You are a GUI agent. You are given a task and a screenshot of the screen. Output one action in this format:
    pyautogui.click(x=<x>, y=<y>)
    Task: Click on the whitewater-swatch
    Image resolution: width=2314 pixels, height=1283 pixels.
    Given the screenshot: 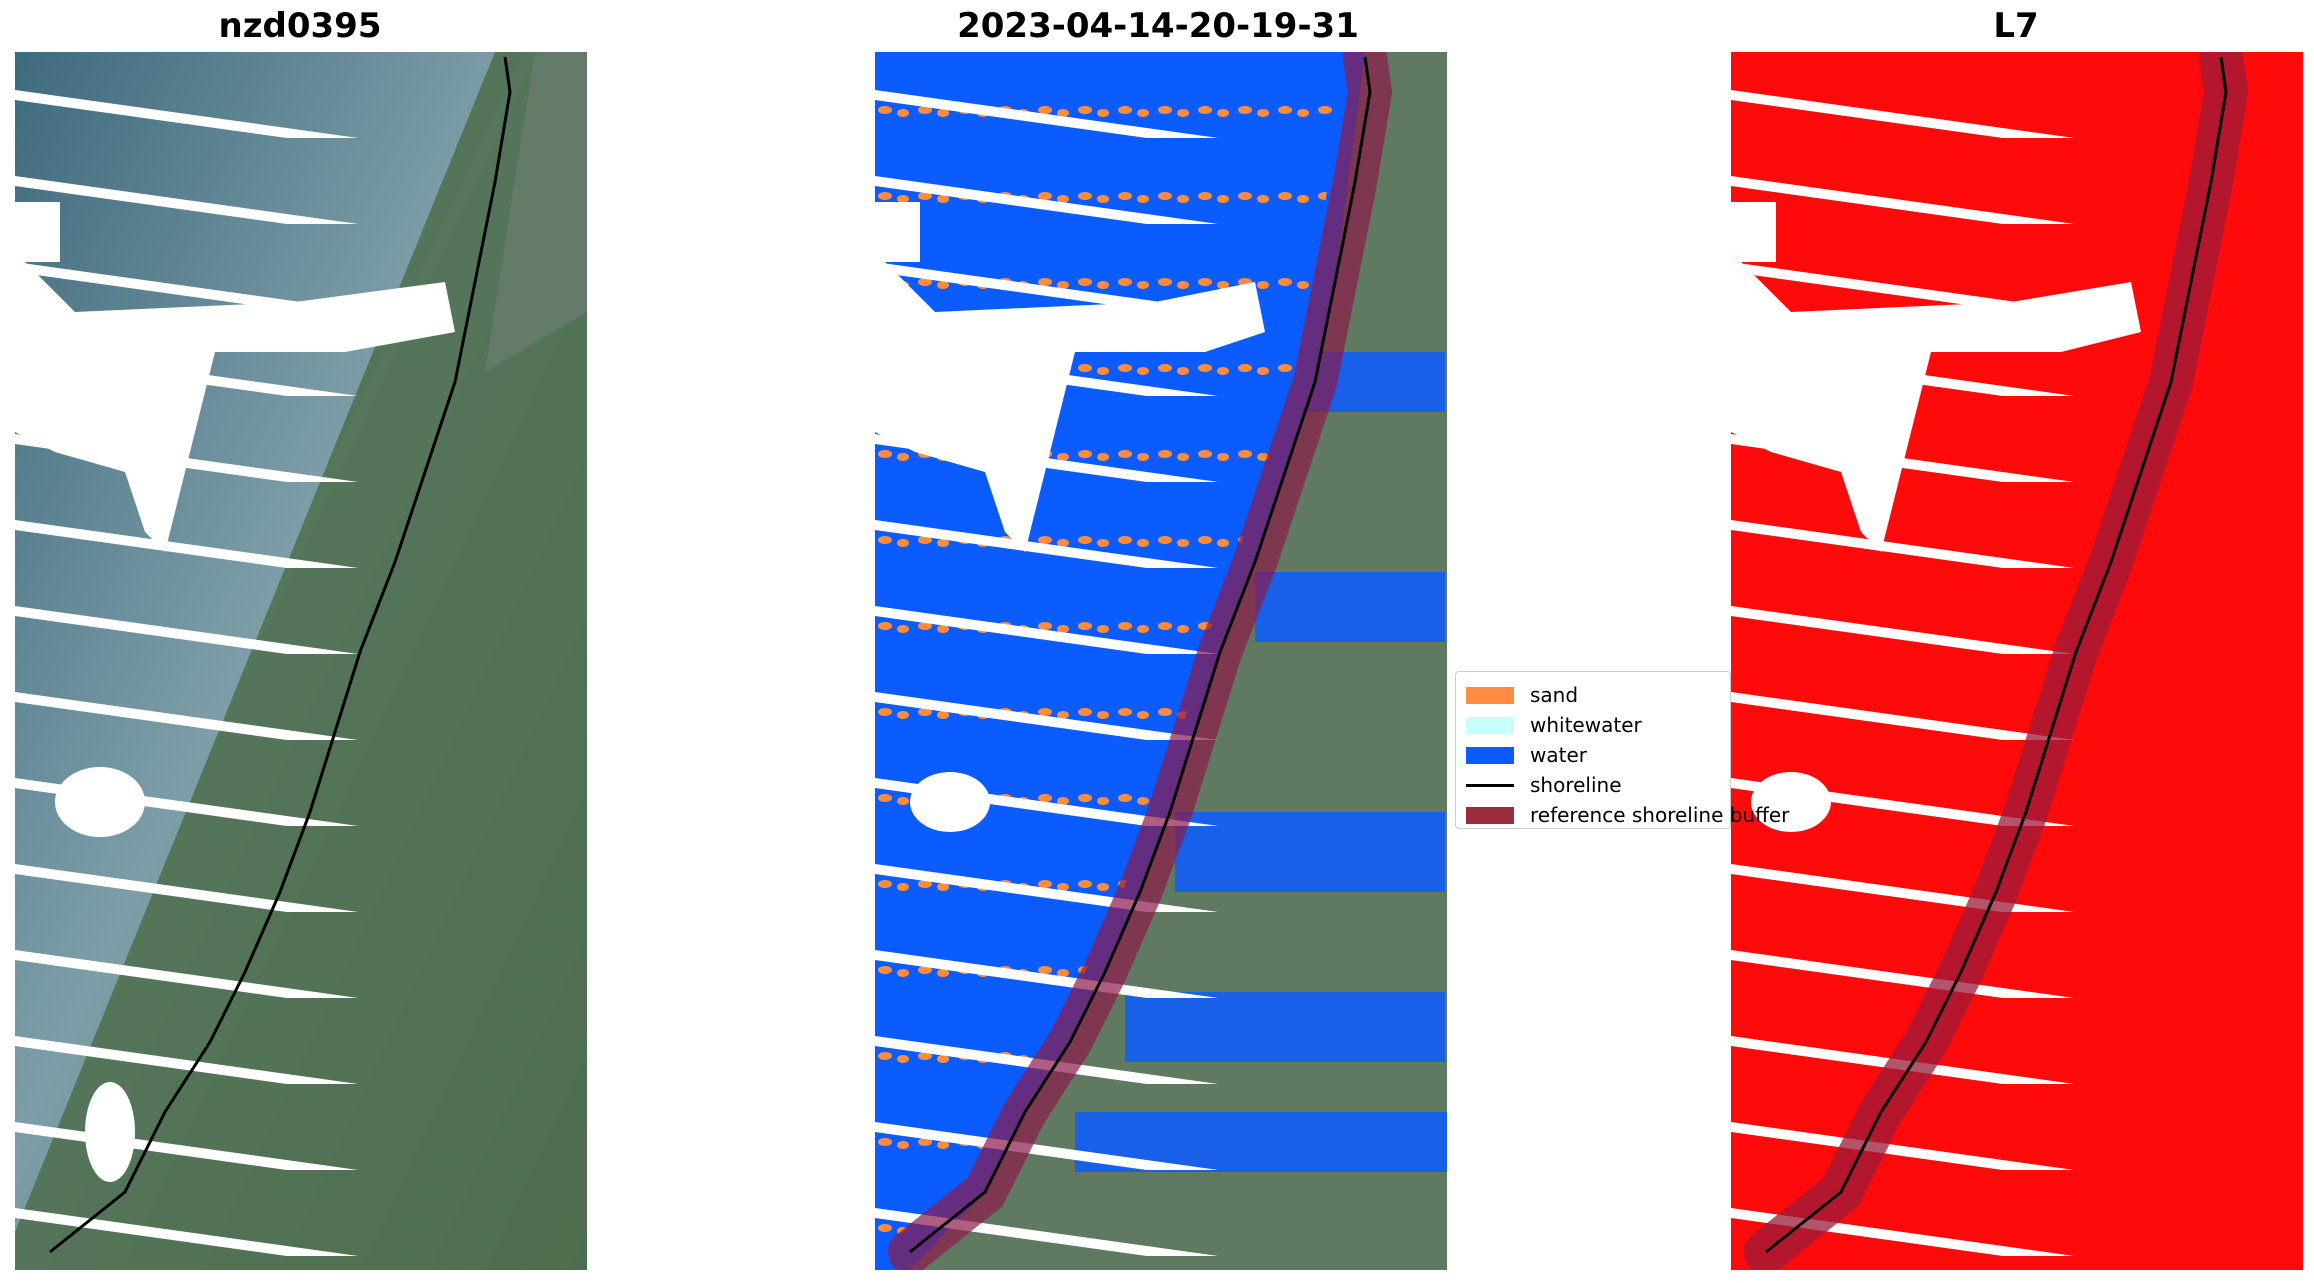 What is the action you would take?
    pyautogui.click(x=1490, y=725)
    